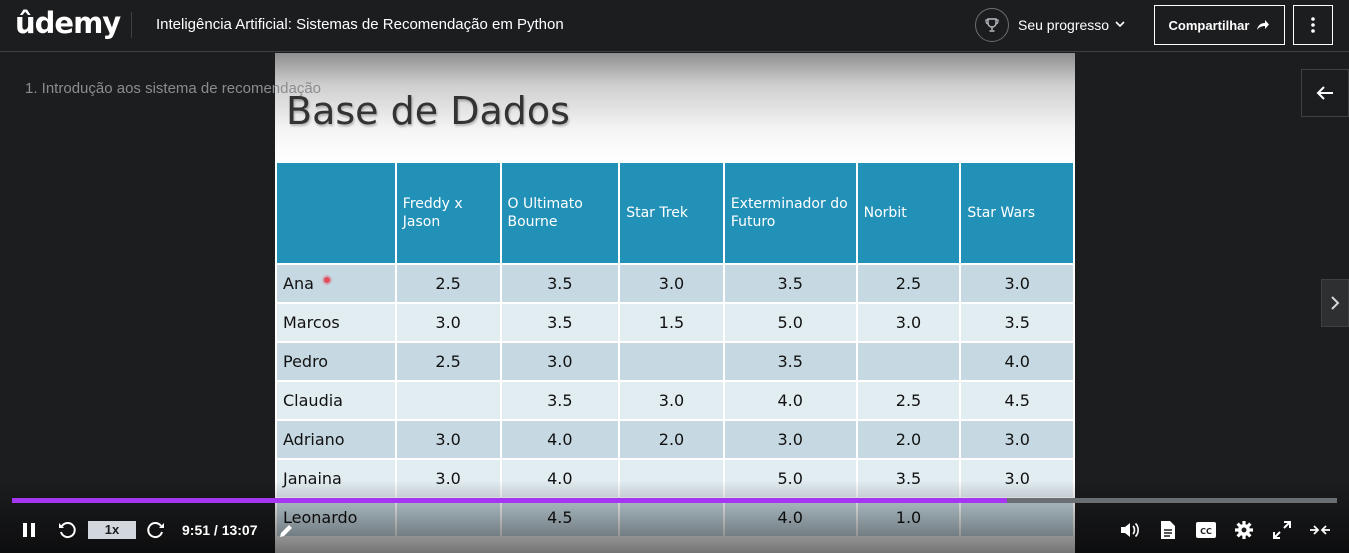  I want to click on gear-icon, so click(1244, 530).